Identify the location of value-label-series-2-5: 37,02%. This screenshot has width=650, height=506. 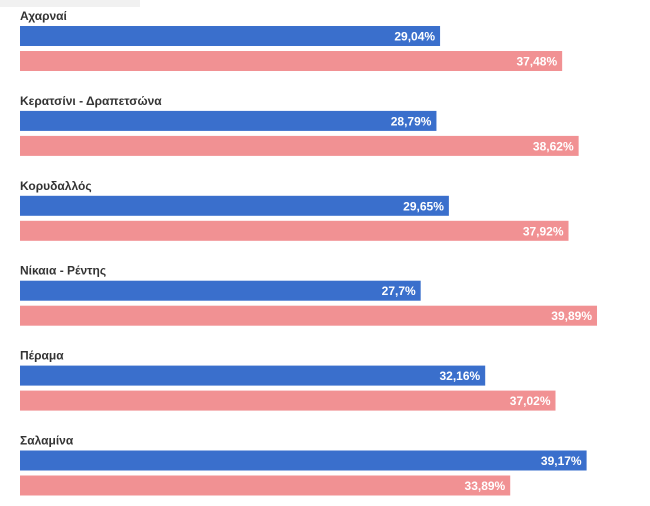
(530, 401).